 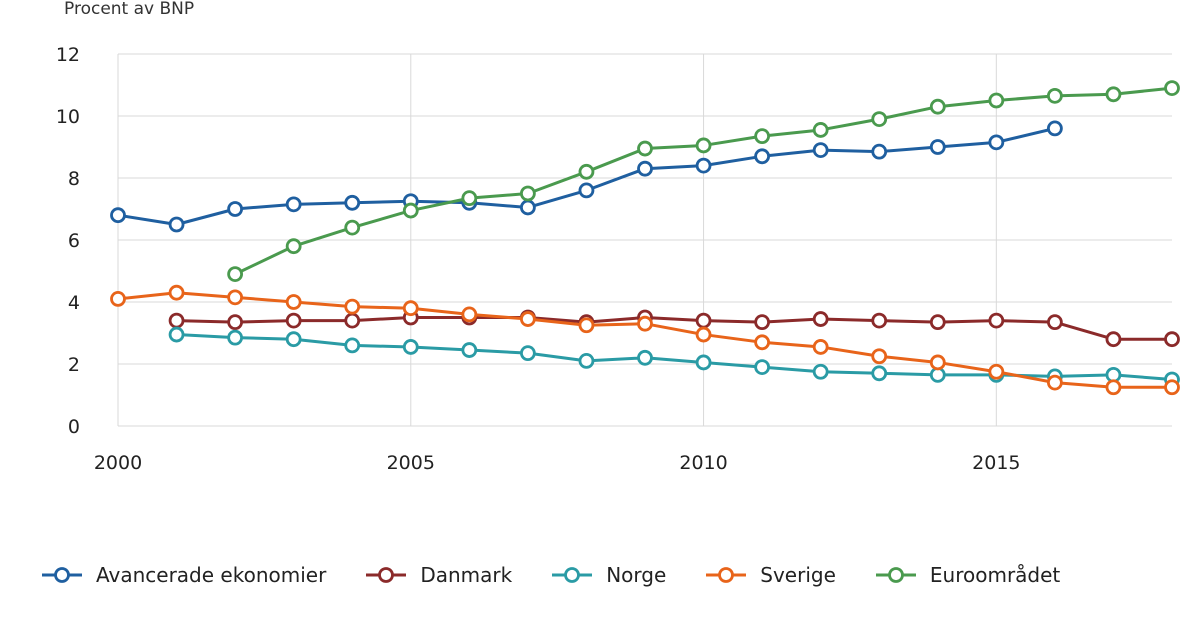 I want to click on y-tick-label: 2, so click(x=74, y=365).